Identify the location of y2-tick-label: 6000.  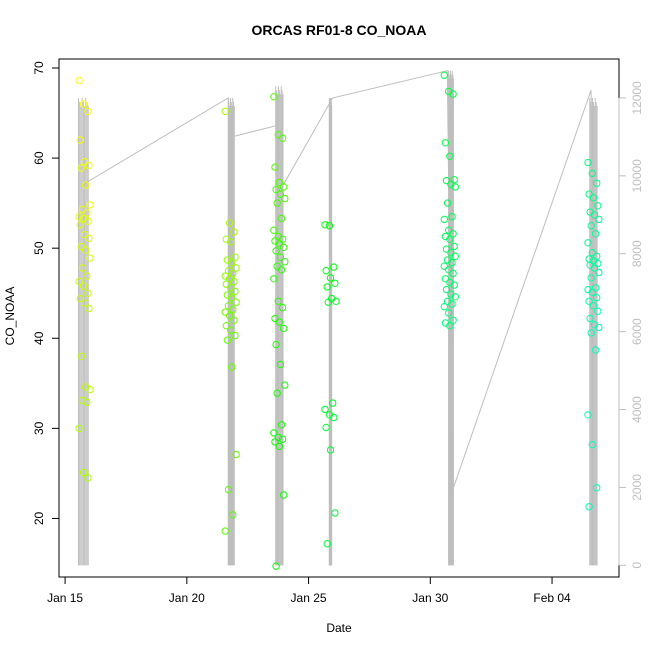
(637, 331).